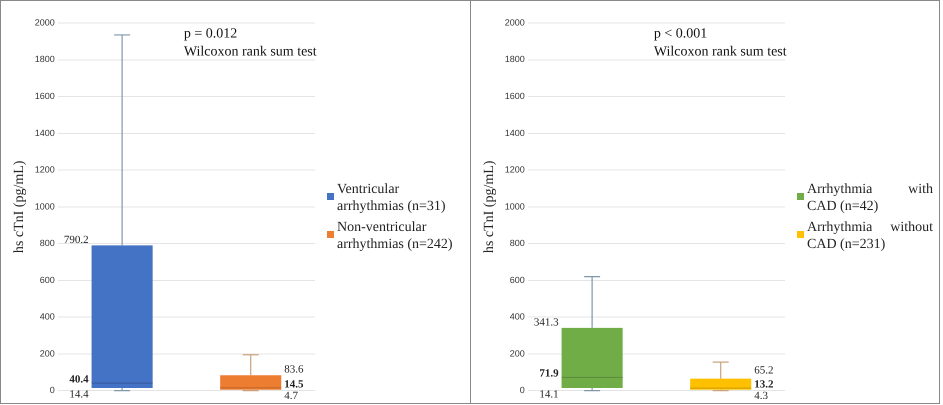 The height and width of the screenshot is (405, 943). What do you see at coordinates (294, 384) in the screenshot?
I see `text: 14.5` at bounding box center [294, 384].